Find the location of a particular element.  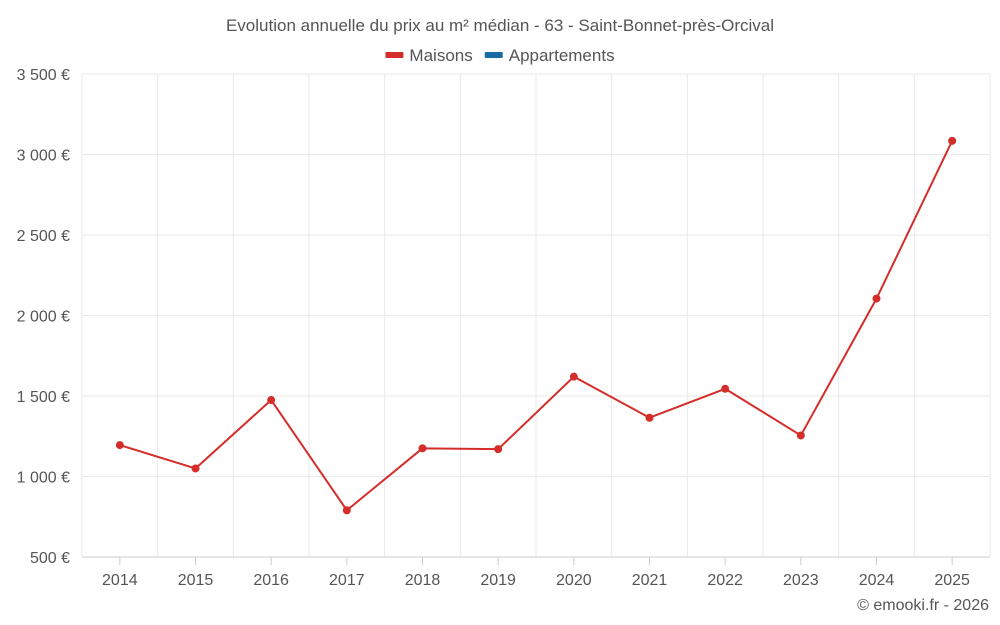

x-tick-label: 2021 is located at coordinates (650, 580).